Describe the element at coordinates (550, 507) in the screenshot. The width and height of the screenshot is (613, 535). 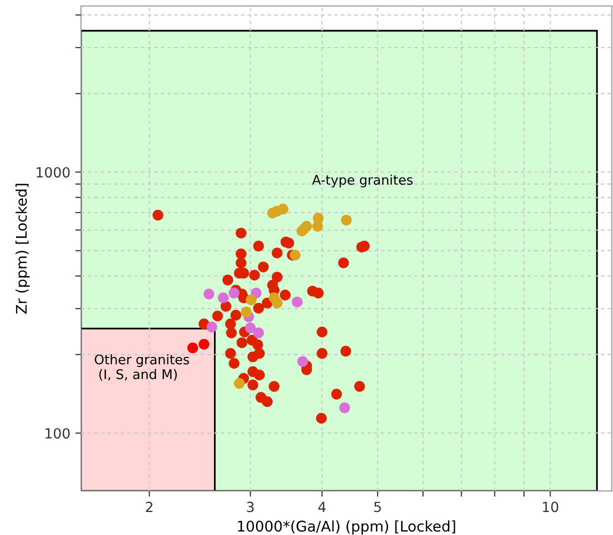
I see `x-tick-label: 10` at that location.